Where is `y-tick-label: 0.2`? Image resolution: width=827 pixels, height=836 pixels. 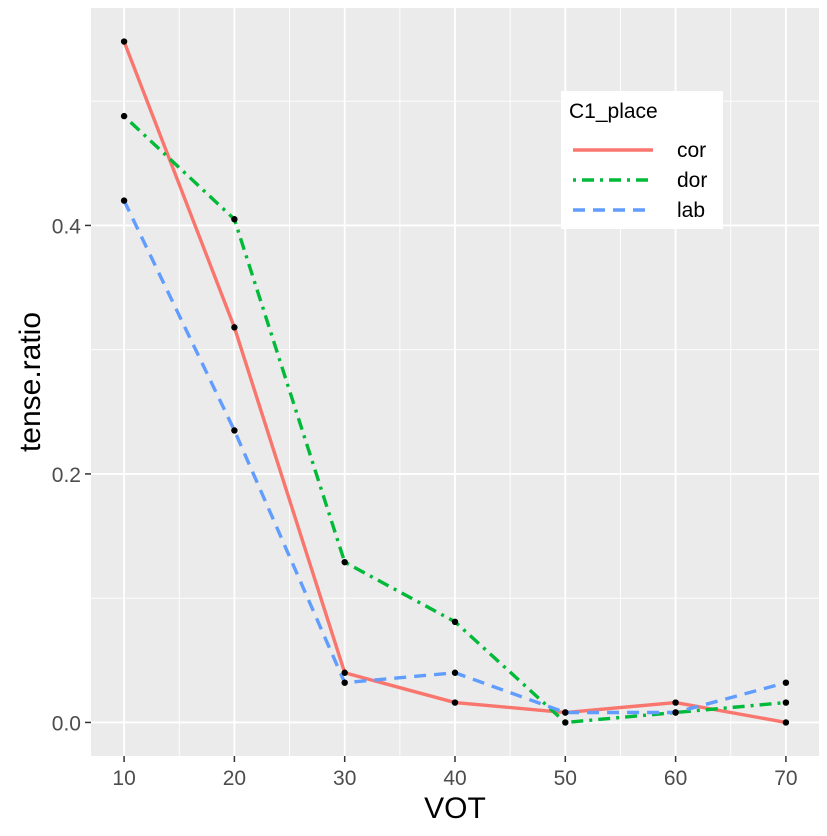
y-tick-label: 0.2 is located at coordinates (66, 475).